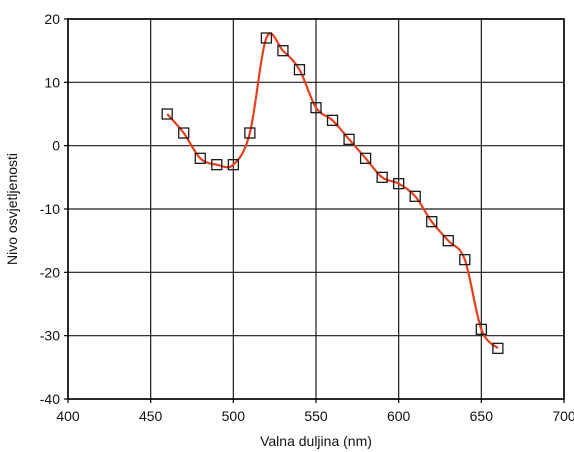 This screenshot has width=574, height=452. Describe the element at coordinates (12, 209) in the screenshot. I see `y-axis-title: Nivo osvjetljenosti` at that location.